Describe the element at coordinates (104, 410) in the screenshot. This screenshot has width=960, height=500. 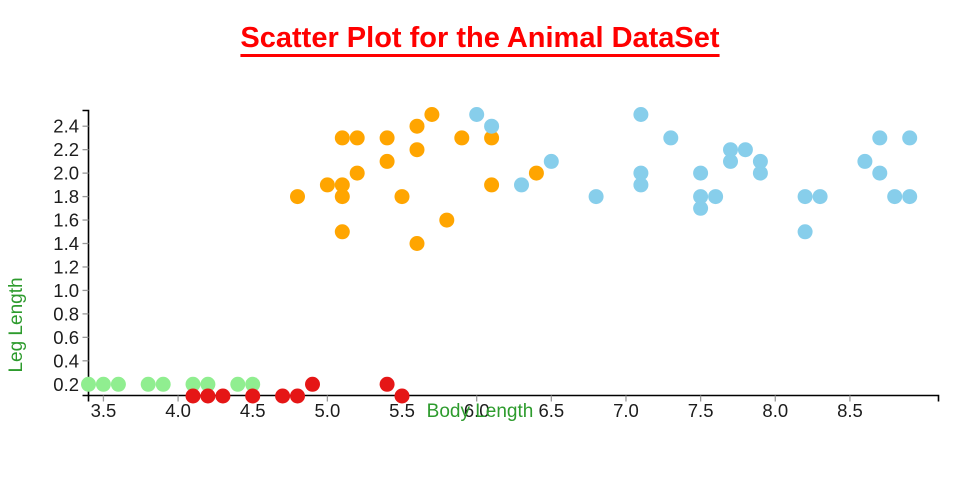
I see `x-tick-label: 3.5` at that location.